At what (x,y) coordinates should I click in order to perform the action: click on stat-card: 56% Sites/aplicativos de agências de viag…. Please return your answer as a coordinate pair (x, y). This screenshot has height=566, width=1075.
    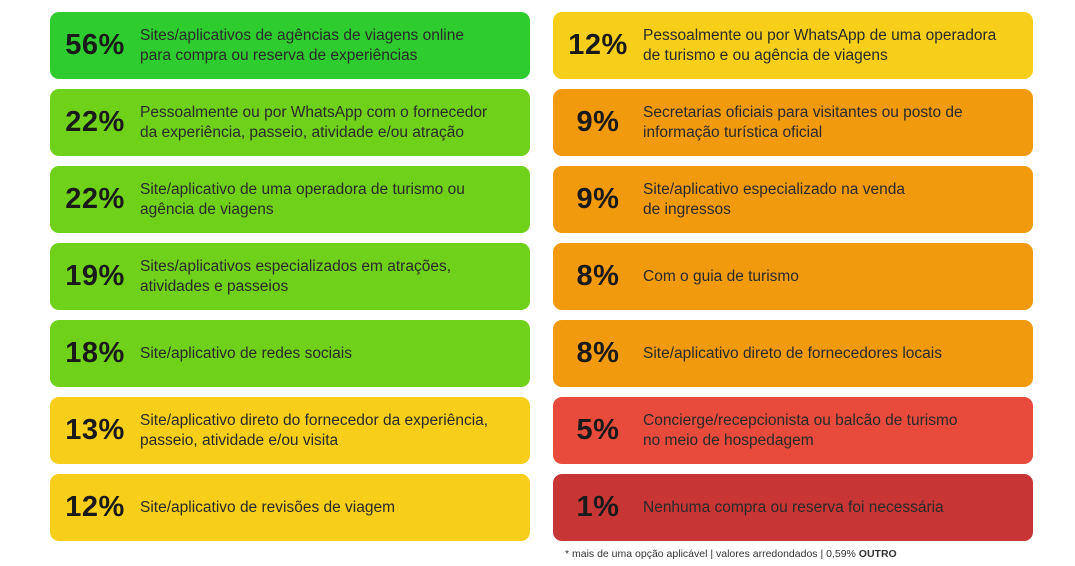
    Looking at the image, I should click on (290, 45).